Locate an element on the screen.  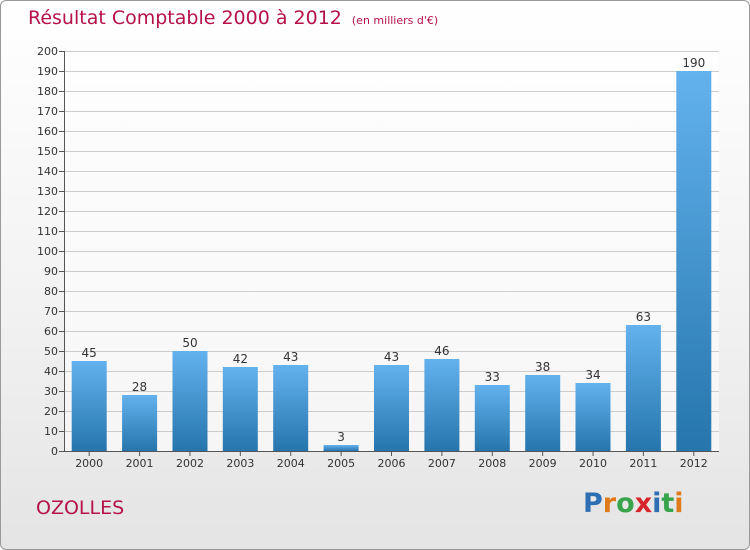
x-tick-label: 2005 is located at coordinates (341, 463).